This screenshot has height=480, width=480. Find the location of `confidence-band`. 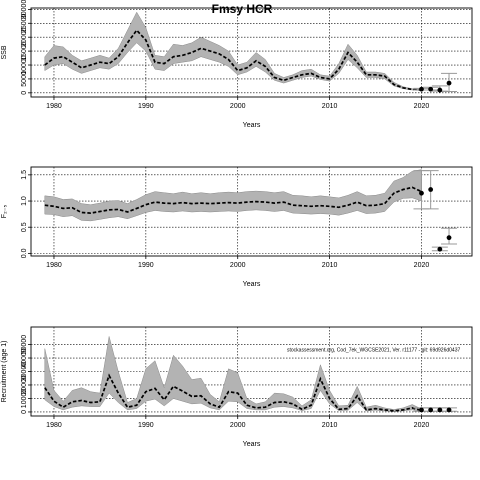

confidence-band is located at coordinates (233, 195).